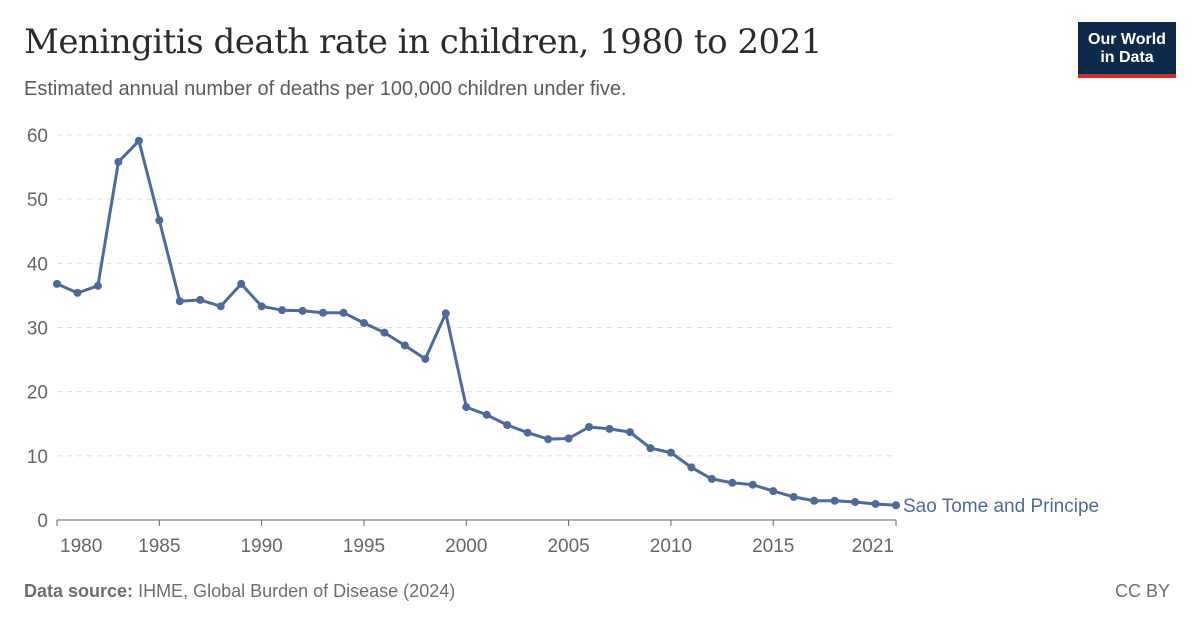 This screenshot has height=627, width=1200. I want to click on logo-line-2: in Data, so click(1127, 57).